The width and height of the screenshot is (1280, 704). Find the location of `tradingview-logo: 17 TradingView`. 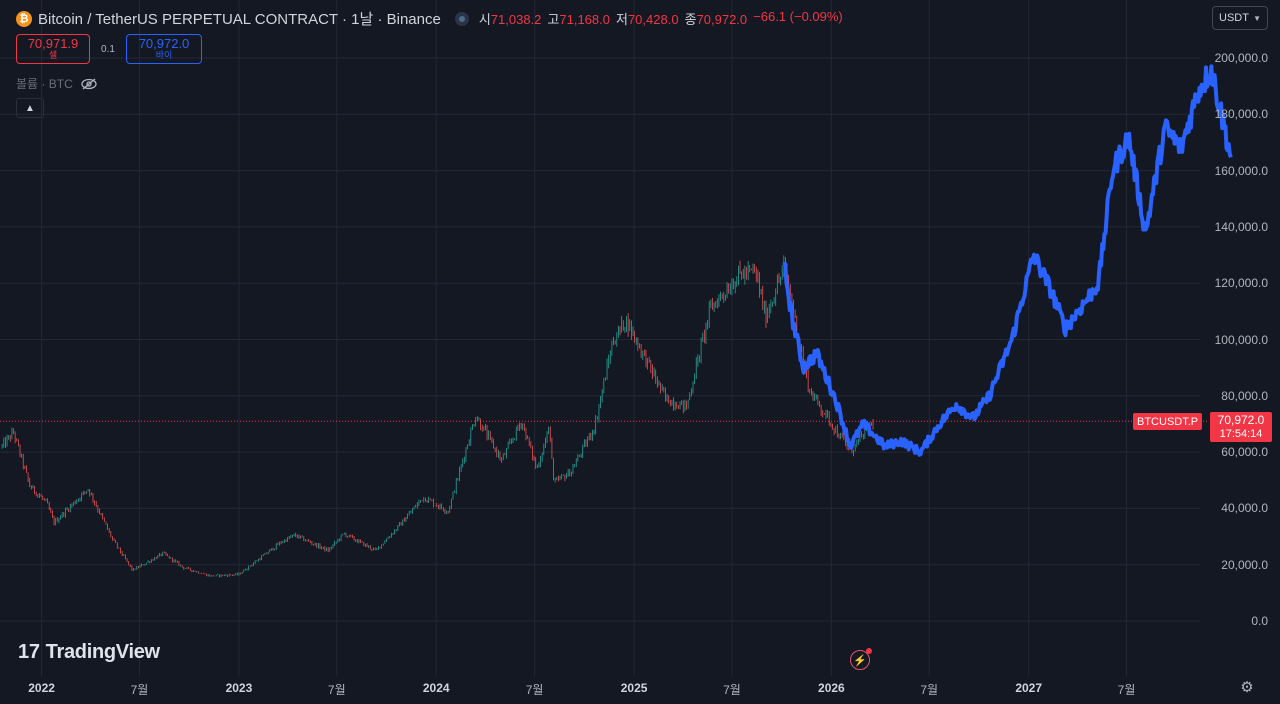

tradingview-logo: 17 TradingView is located at coordinates (89, 652).